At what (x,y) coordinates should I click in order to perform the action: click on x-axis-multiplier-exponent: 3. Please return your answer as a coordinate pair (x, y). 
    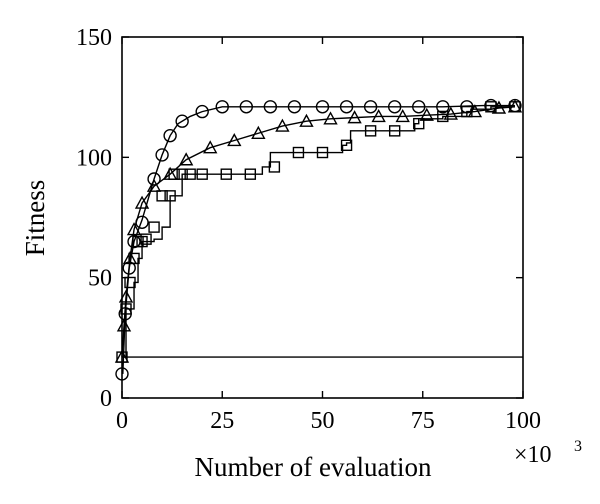
    Looking at the image, I should click on (578, 446).